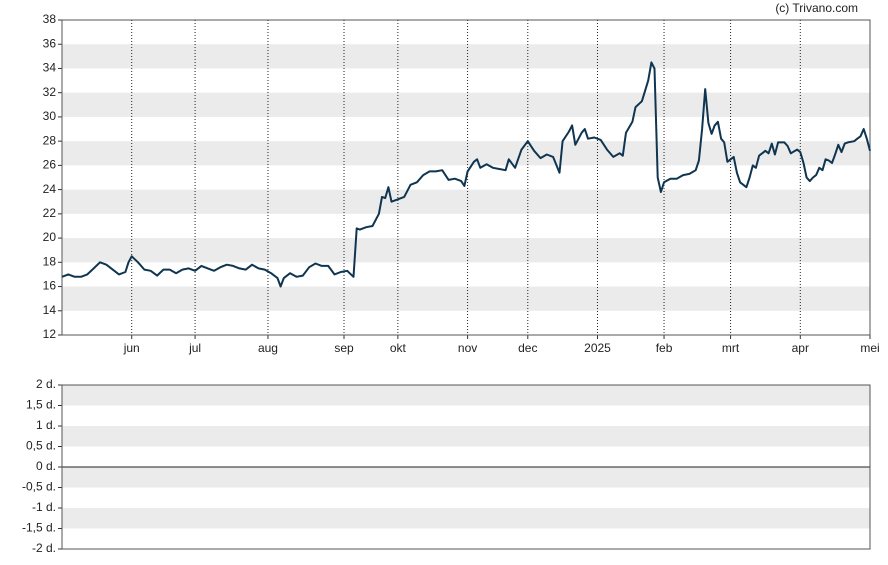 The height and width of the screenshot is (565, 888). Describe the element at coordinates (50, 165) in the screenshot. I see `y-tick-label: 26` at that location.